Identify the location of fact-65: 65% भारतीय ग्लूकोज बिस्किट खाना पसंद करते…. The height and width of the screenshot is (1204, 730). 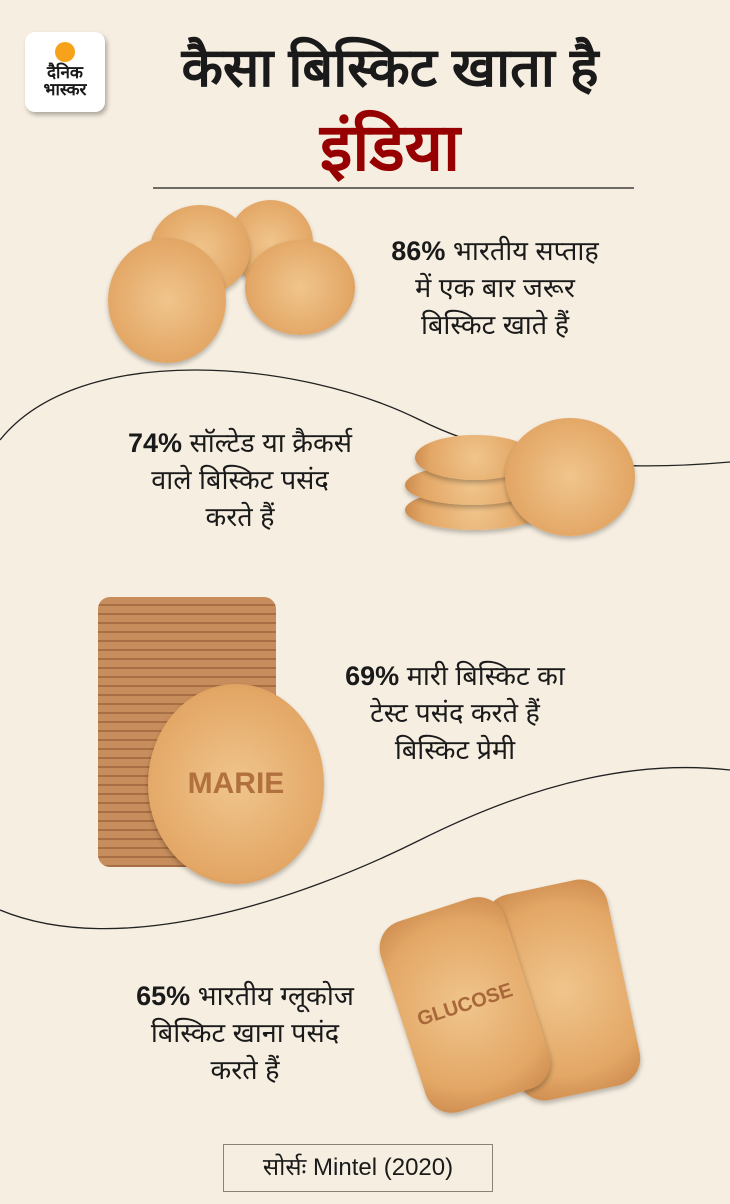
(245, 1033).